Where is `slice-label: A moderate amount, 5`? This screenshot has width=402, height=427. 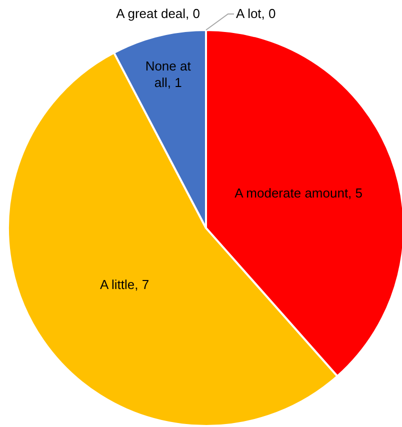
slice-label: A moderate amount, 5 is located at coordinates (298, 192).